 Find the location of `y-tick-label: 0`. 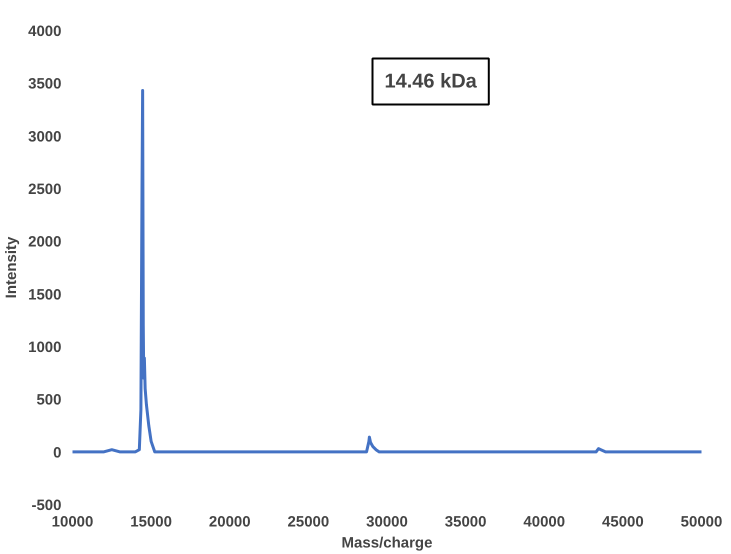

y-tick-label: 0 is located at coordinates (57, 453).